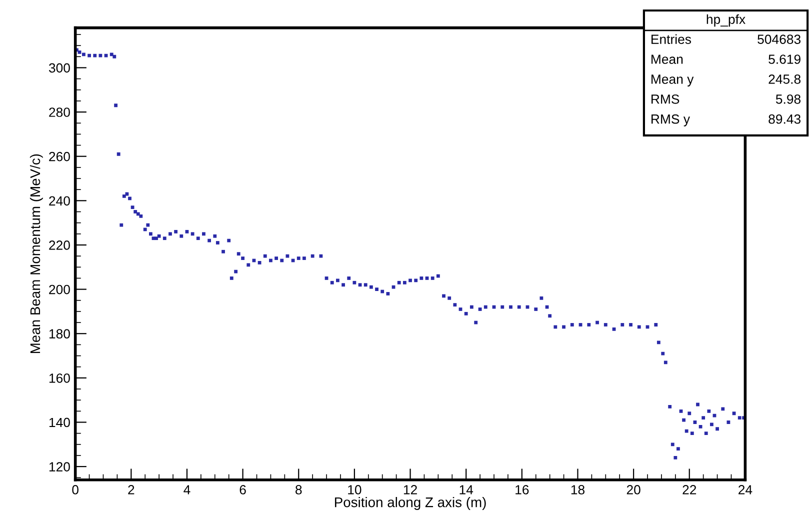 The width and height of the screenshot is (810, 525). I want to click on x-tick-label: 14, so click(467, 489).